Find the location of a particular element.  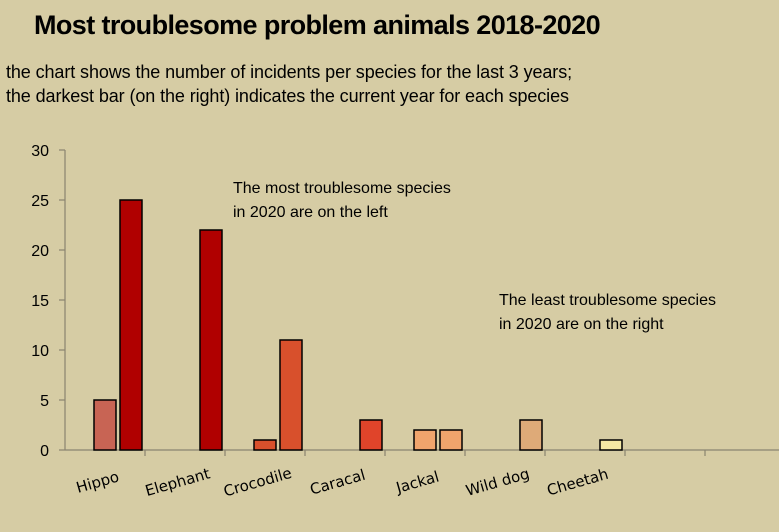

x-tick-label: Caracal is located at coordinates (337, 482).